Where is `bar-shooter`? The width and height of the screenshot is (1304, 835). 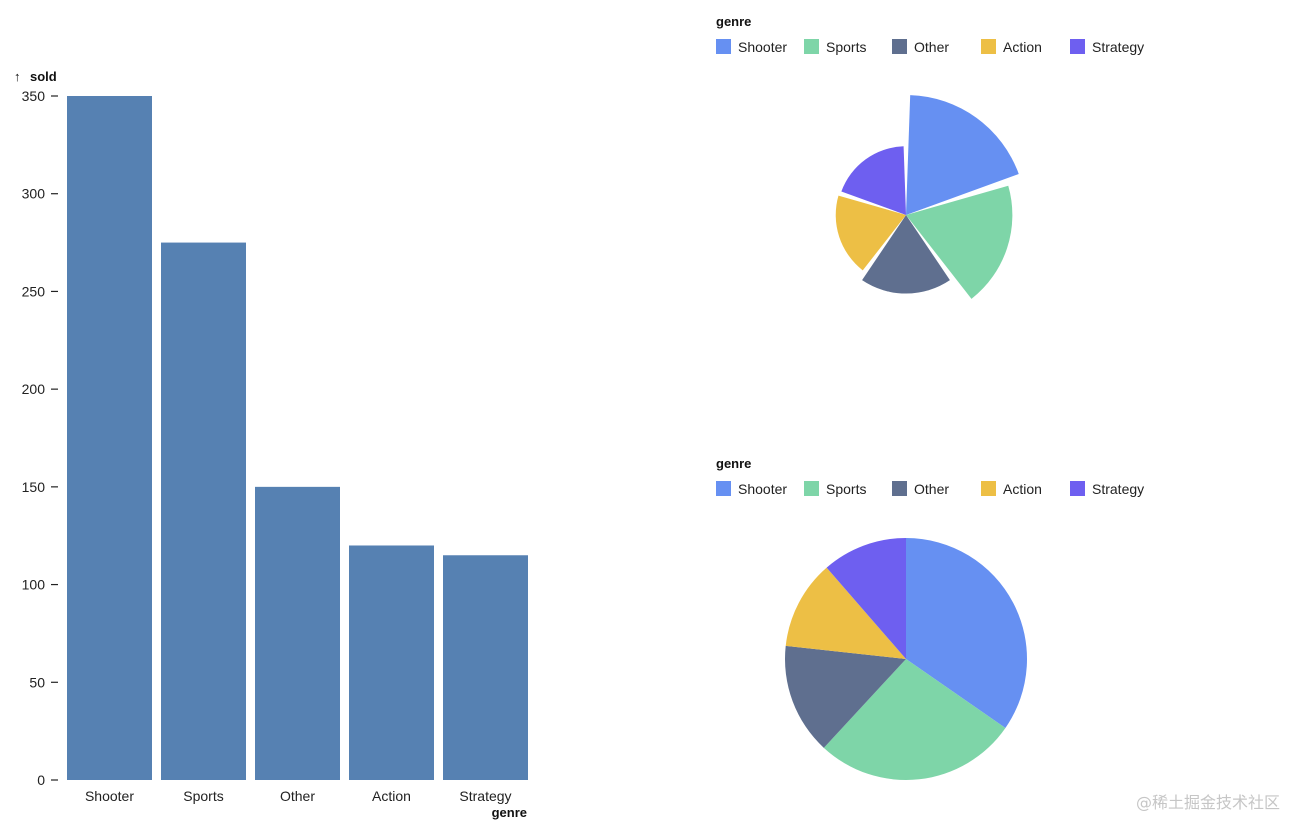
bar-shooter is located at coordinates (109, 438).